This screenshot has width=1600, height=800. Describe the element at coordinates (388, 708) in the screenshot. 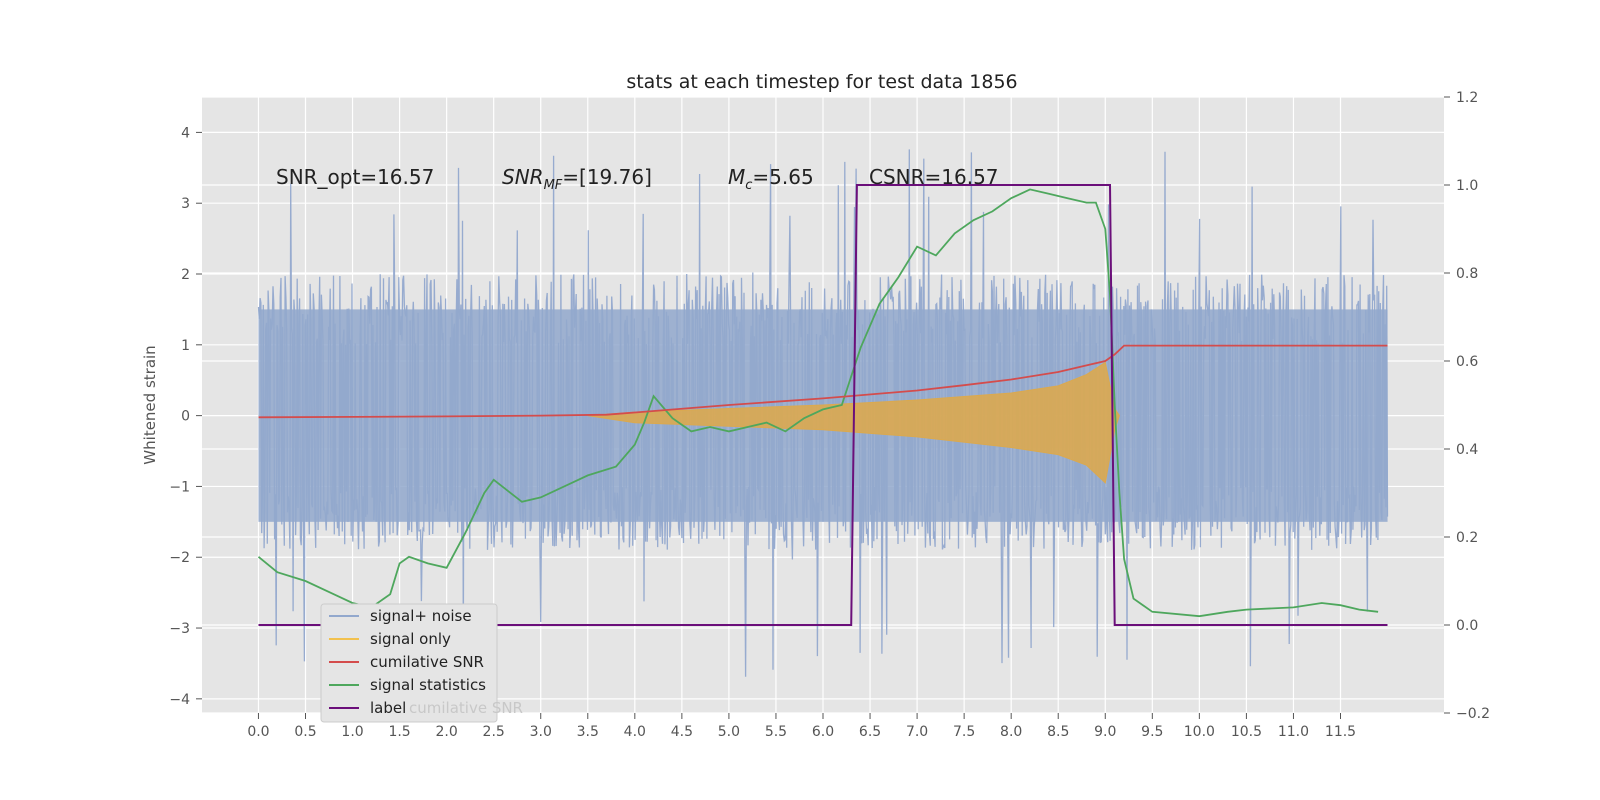

I see `legend-label-label: label` at that location.